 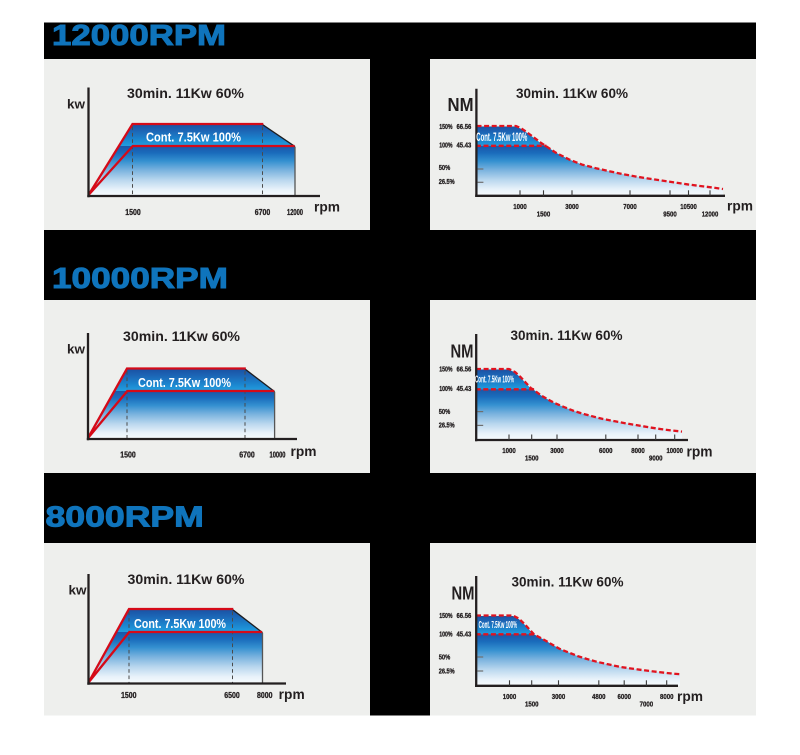 What do you see at coordinates (599, 696) in the screenshot?
I see `svg-text: 4800` at bounding box center [599, 696].